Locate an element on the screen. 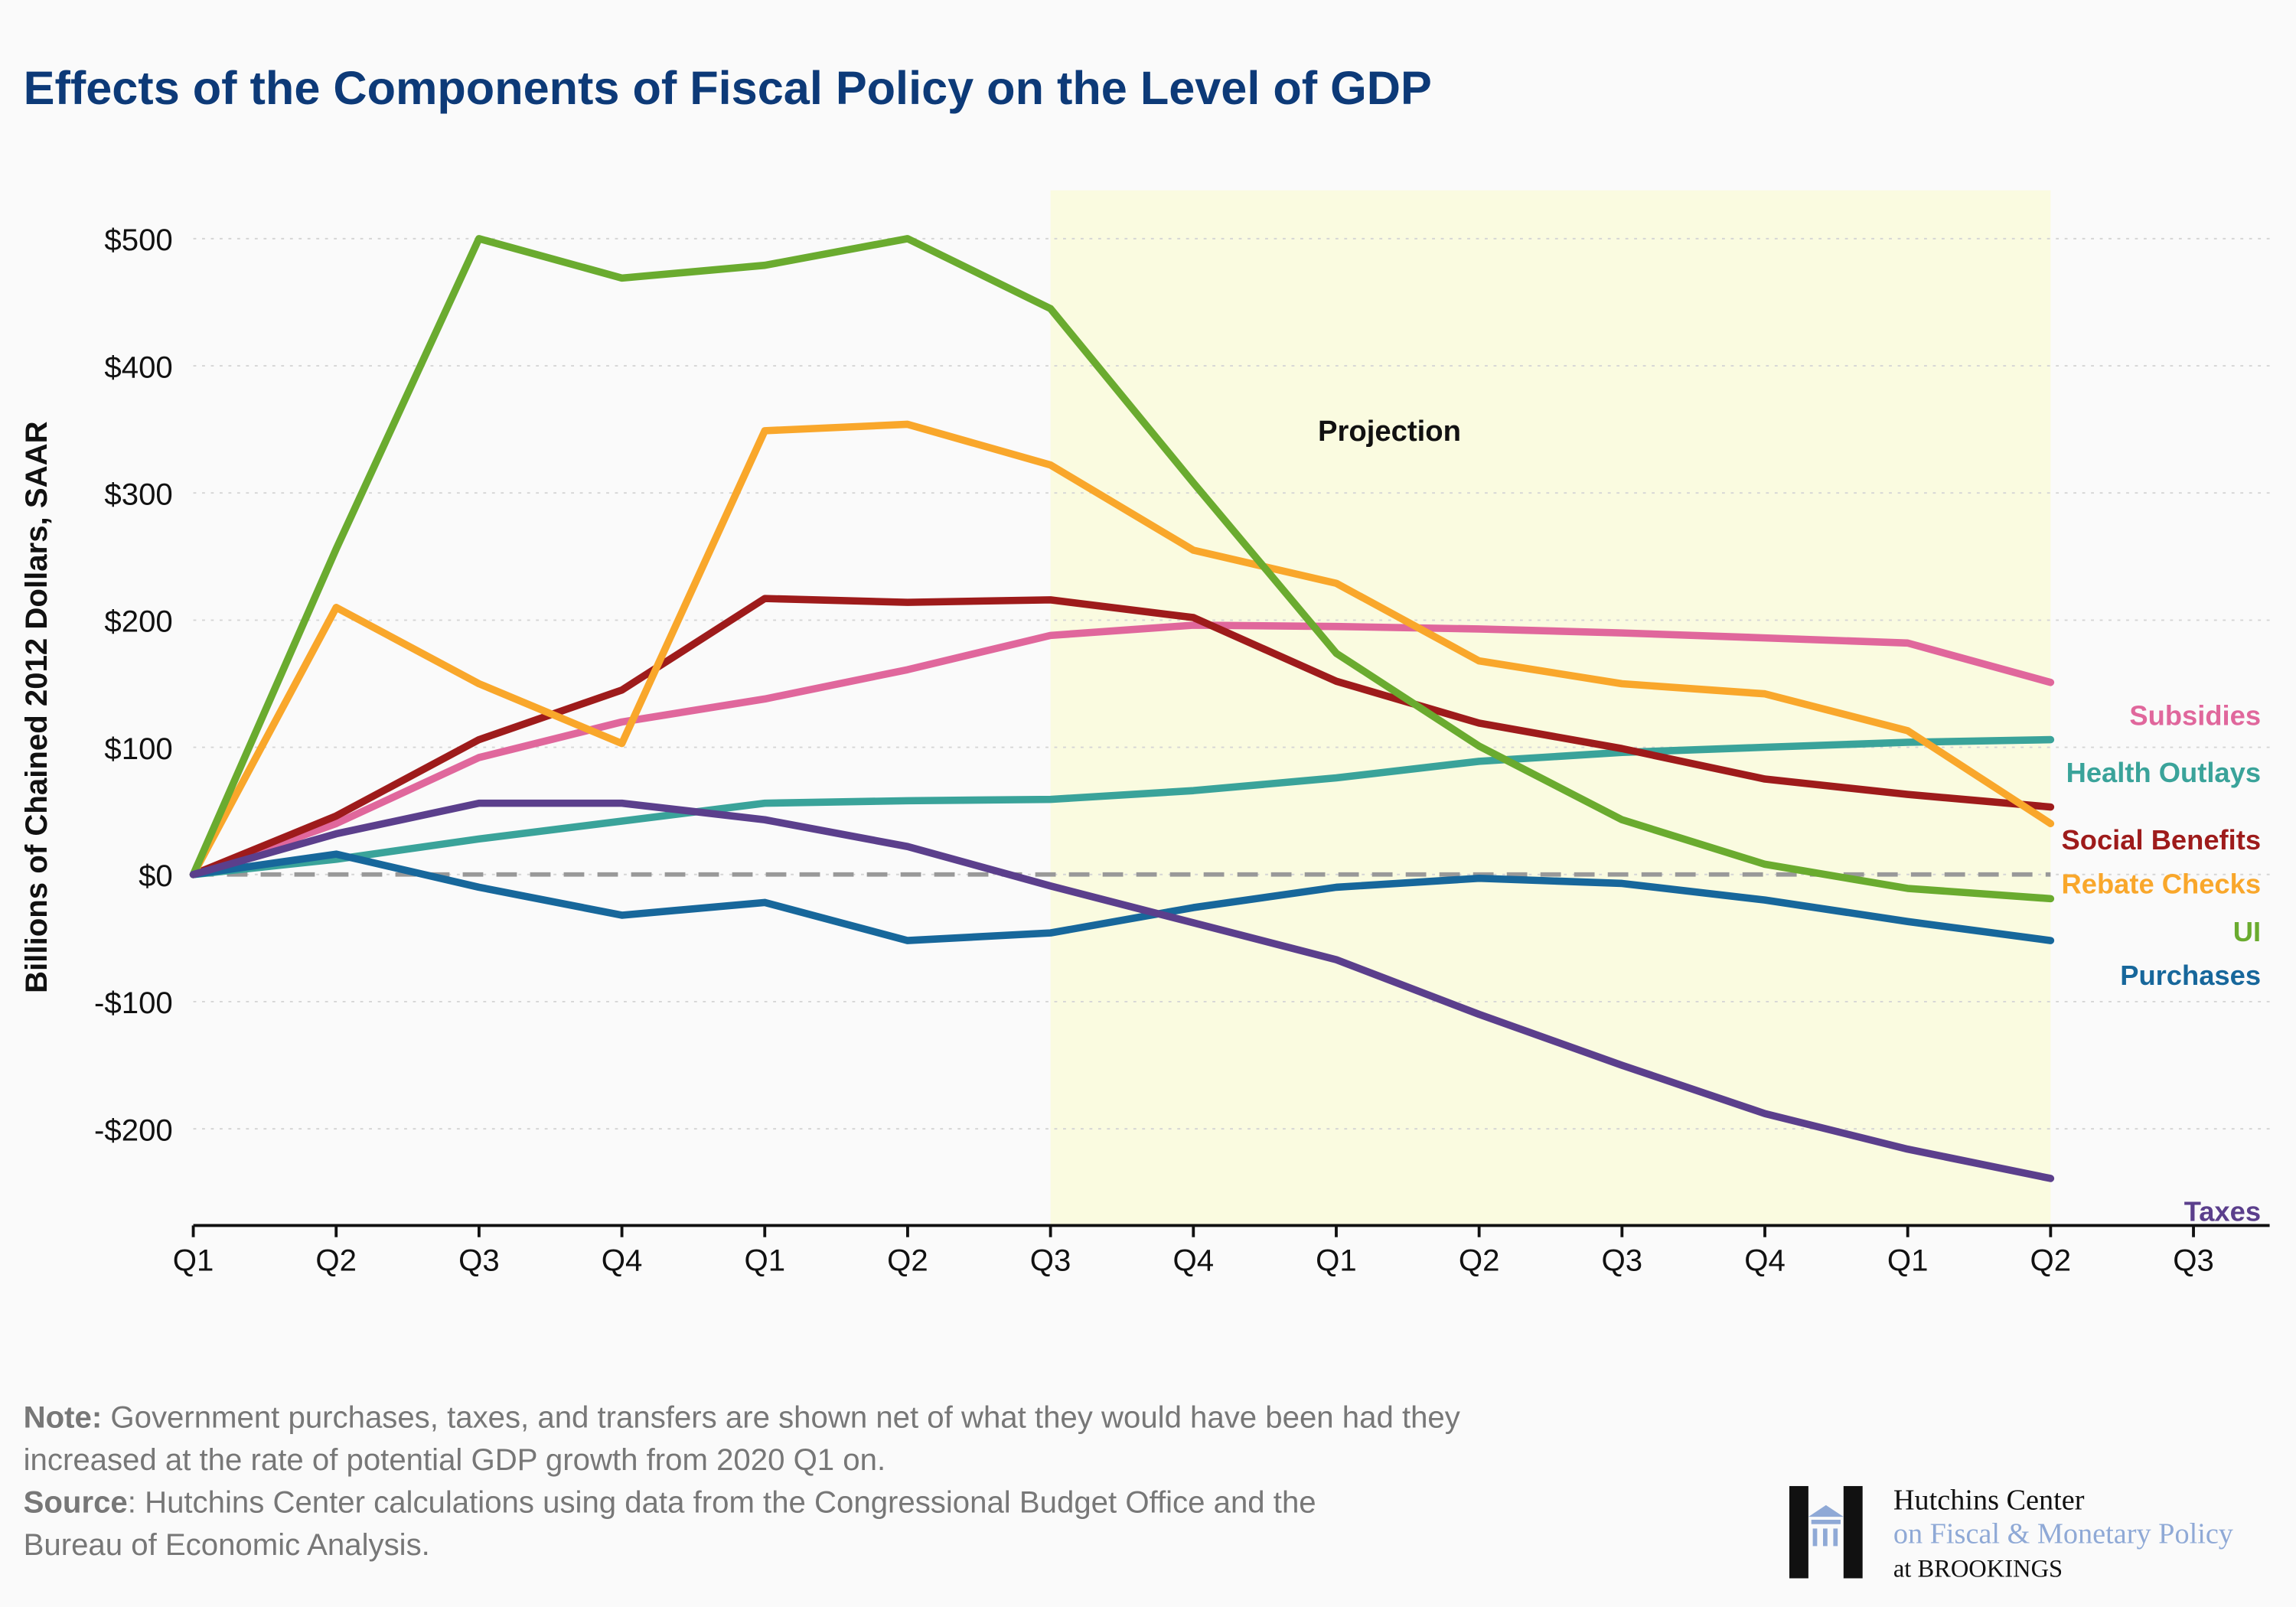 This screenshot has width=2296, height=1607. y-tick-label: $300 is located at coordinates (138, 495).